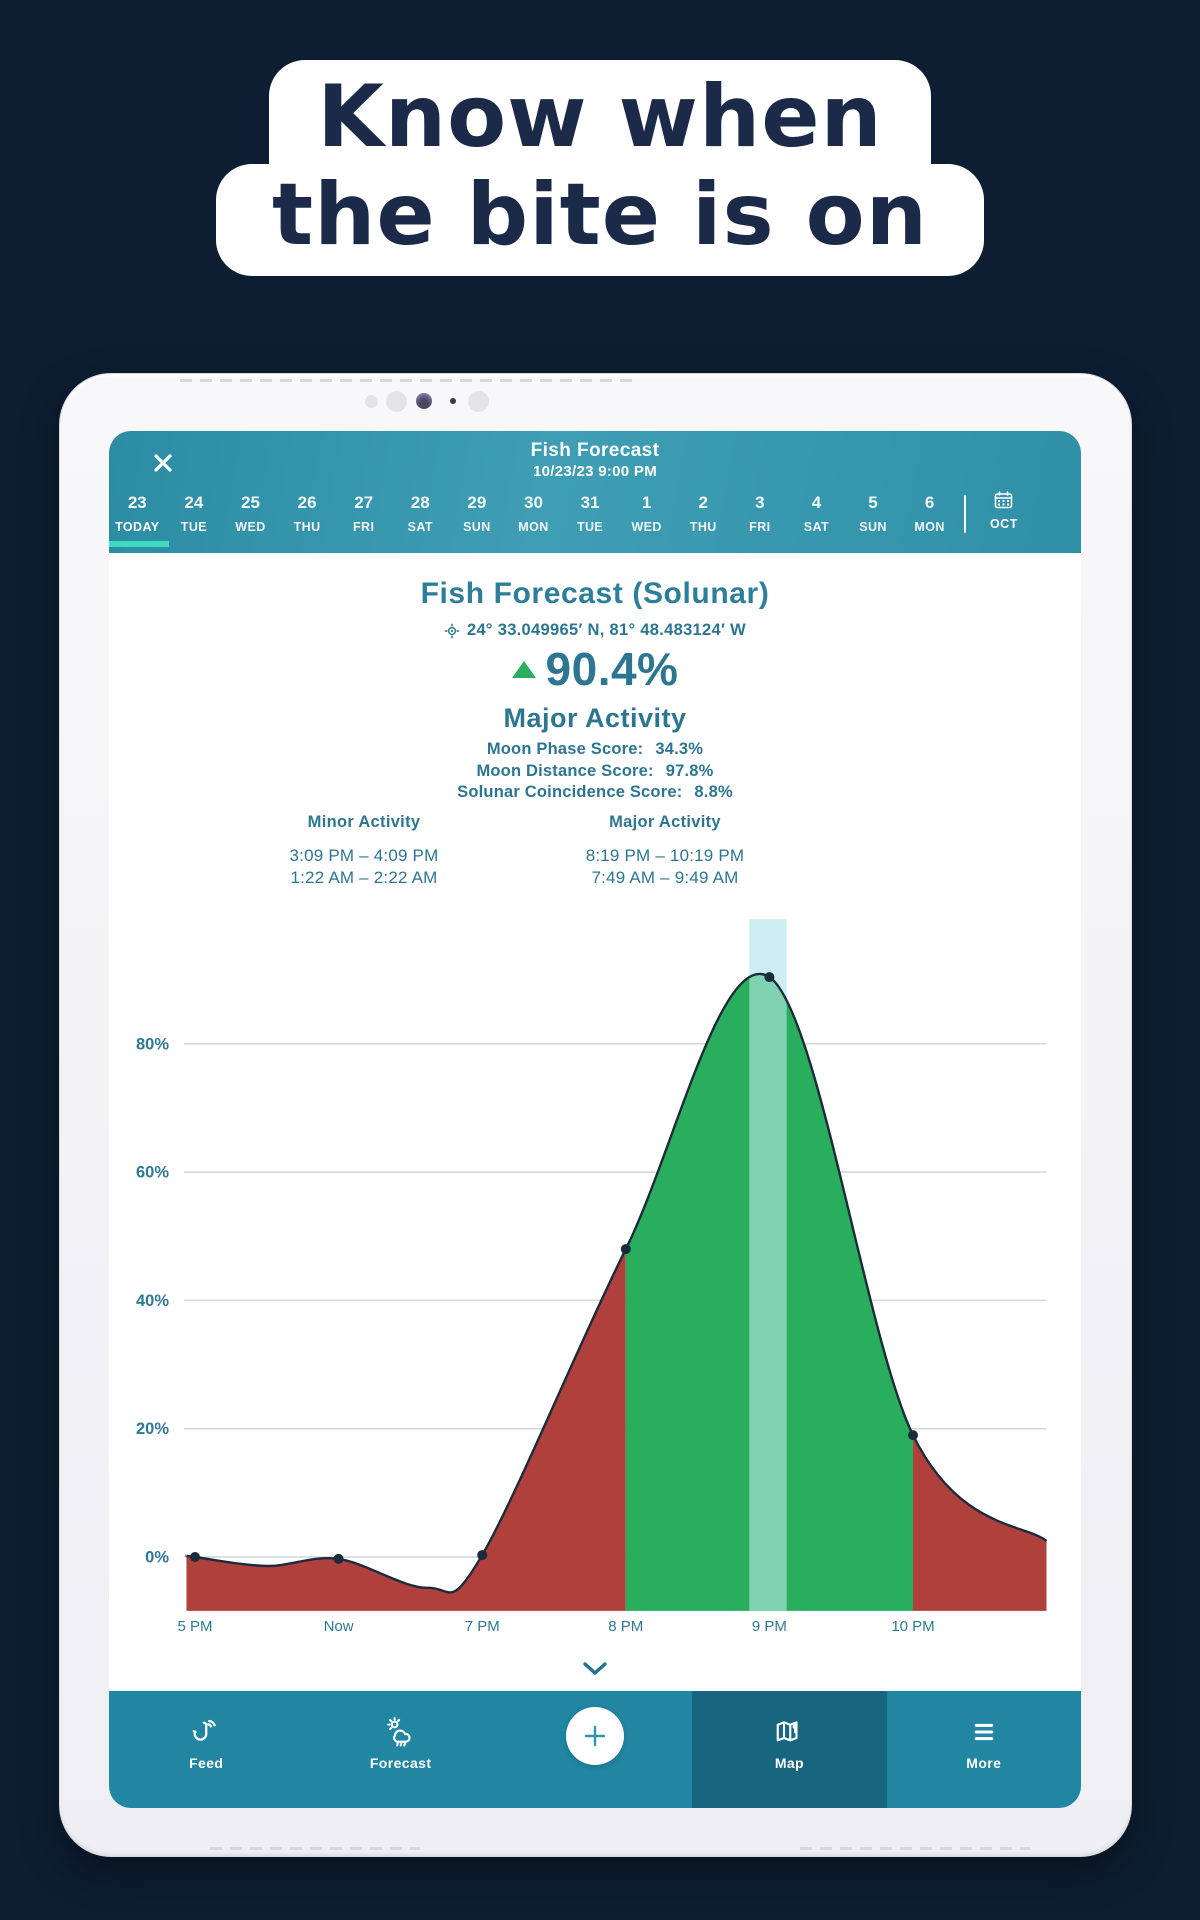 Image resolution: width=1200 pixels, height=1920 pixels. Describe the element at coordinates (523, 669) in the screenshot. I see `trend-up-icon` at that location.